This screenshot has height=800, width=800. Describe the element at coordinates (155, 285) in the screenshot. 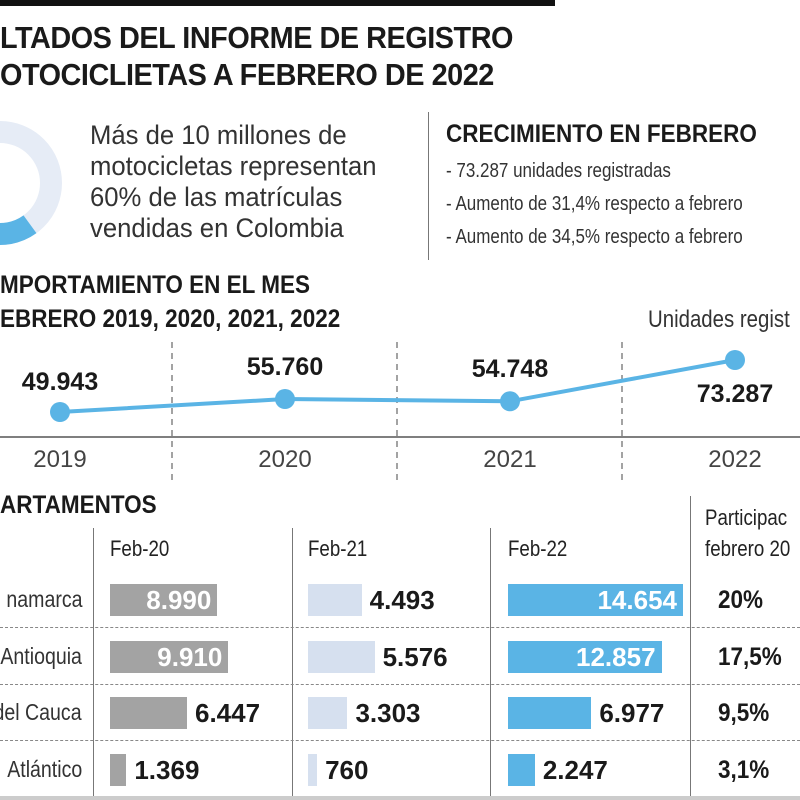

I see `line-chart-title-line1: MPORTAMIENTO EN EL MES` at that location.